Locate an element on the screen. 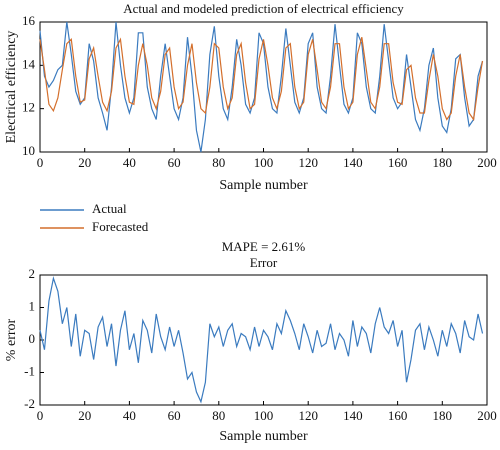 The image size is (500, 450). y-tick-label: -2 is located at coordinates (29, 403).